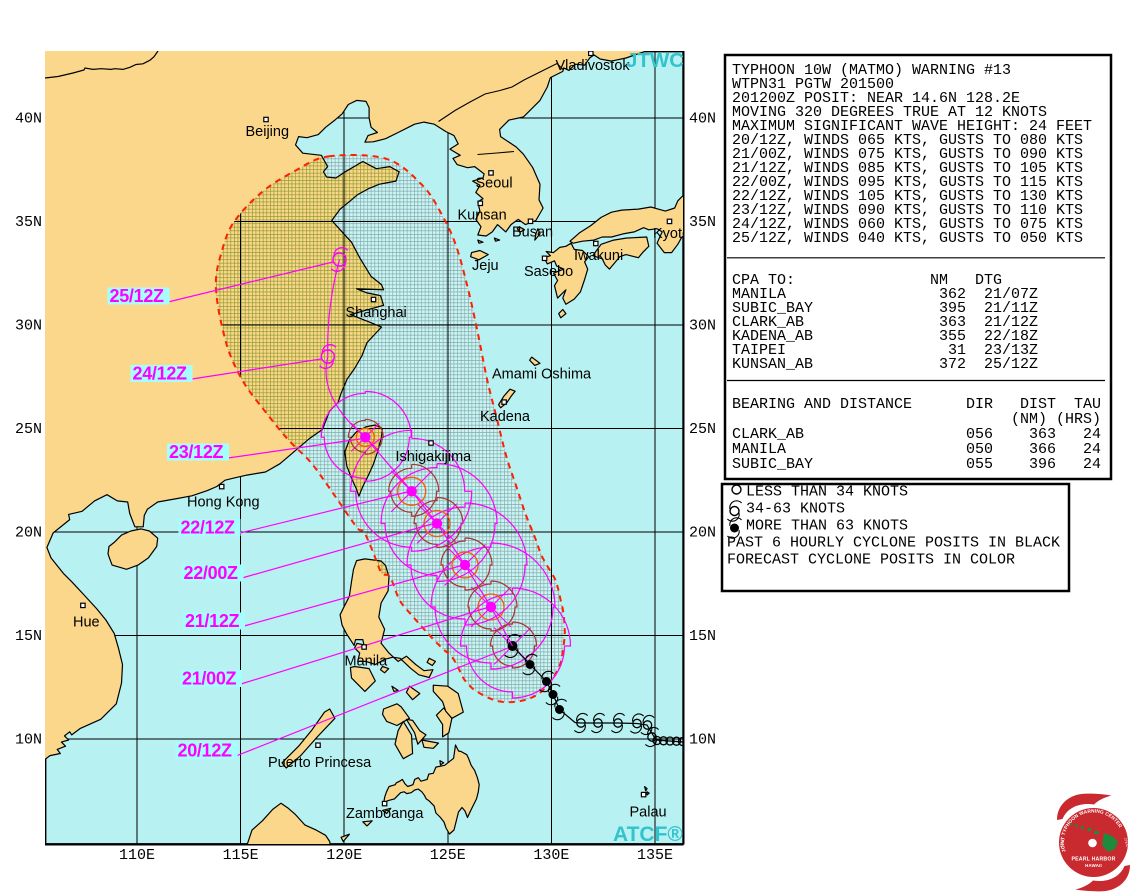 The width and height of the screenshot is (1133, 896). What do you see at coordinates (885, 308) in the screenshot?
I see `svg-text:SUBIC_BAY 395 21: SUBIC_BAY 395 21/11Z` at bounding box center [885, 308].